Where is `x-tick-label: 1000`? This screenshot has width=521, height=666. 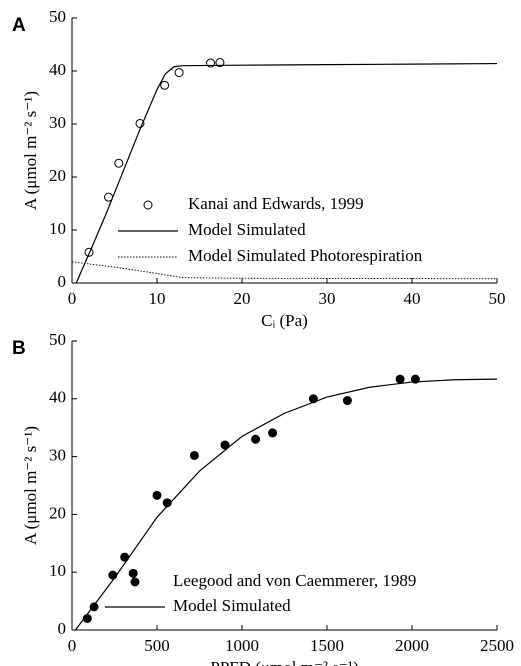 x-tick-label: 1000 is located at coordinates (242, 645).